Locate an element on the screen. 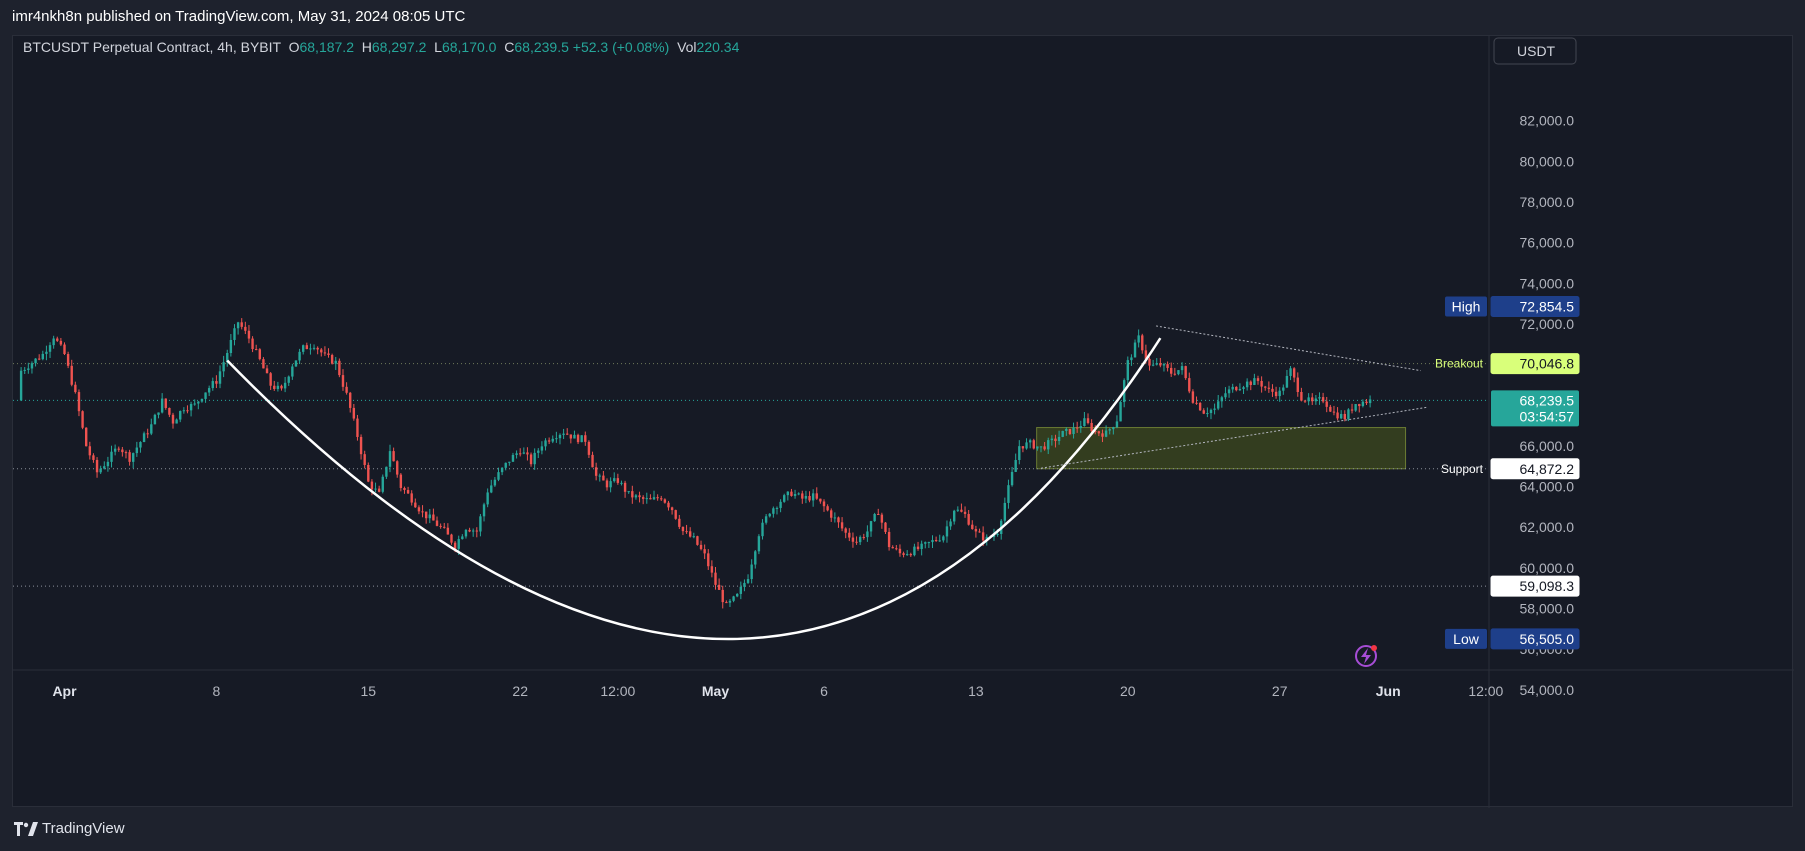  lightning-alert-icon is located at coordinates (1366, 656).